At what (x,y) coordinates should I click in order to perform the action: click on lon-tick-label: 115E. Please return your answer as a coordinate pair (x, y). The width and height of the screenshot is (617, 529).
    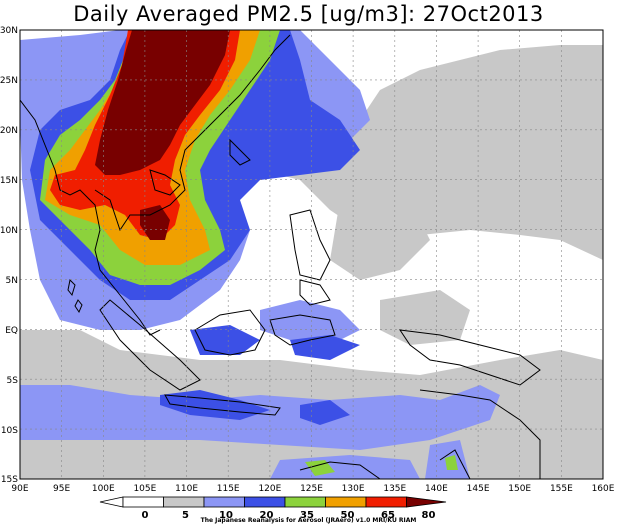
    Looking at the image, I should click on (228, 489).